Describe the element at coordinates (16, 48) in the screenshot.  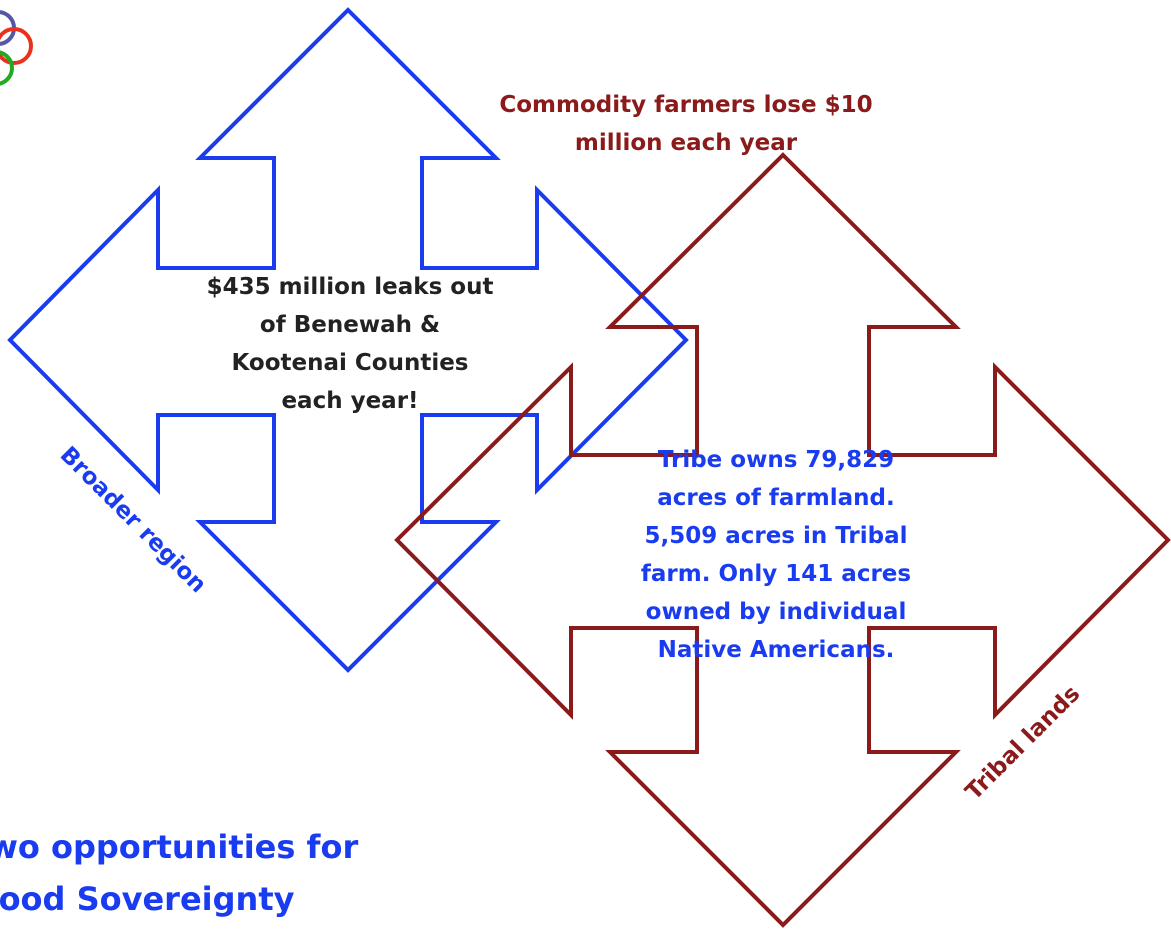
I see `logo` at that location.